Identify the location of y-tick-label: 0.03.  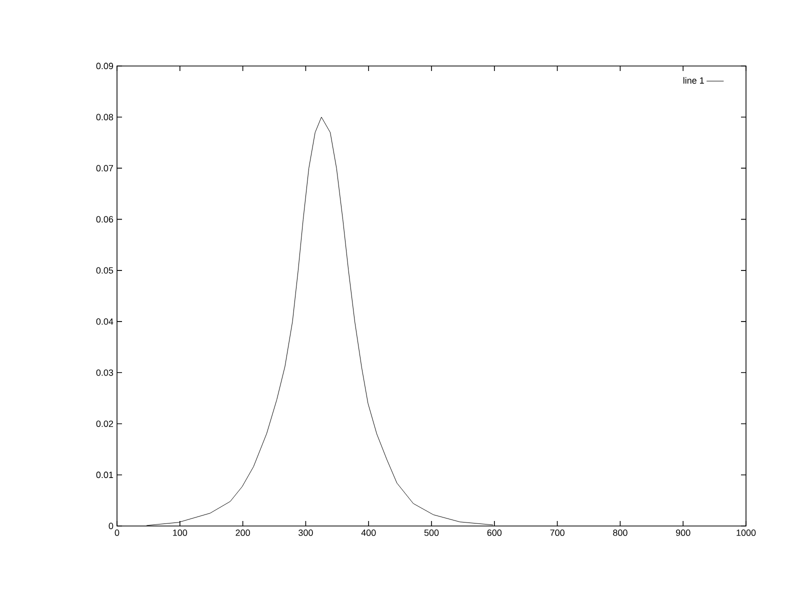
(105, 372).